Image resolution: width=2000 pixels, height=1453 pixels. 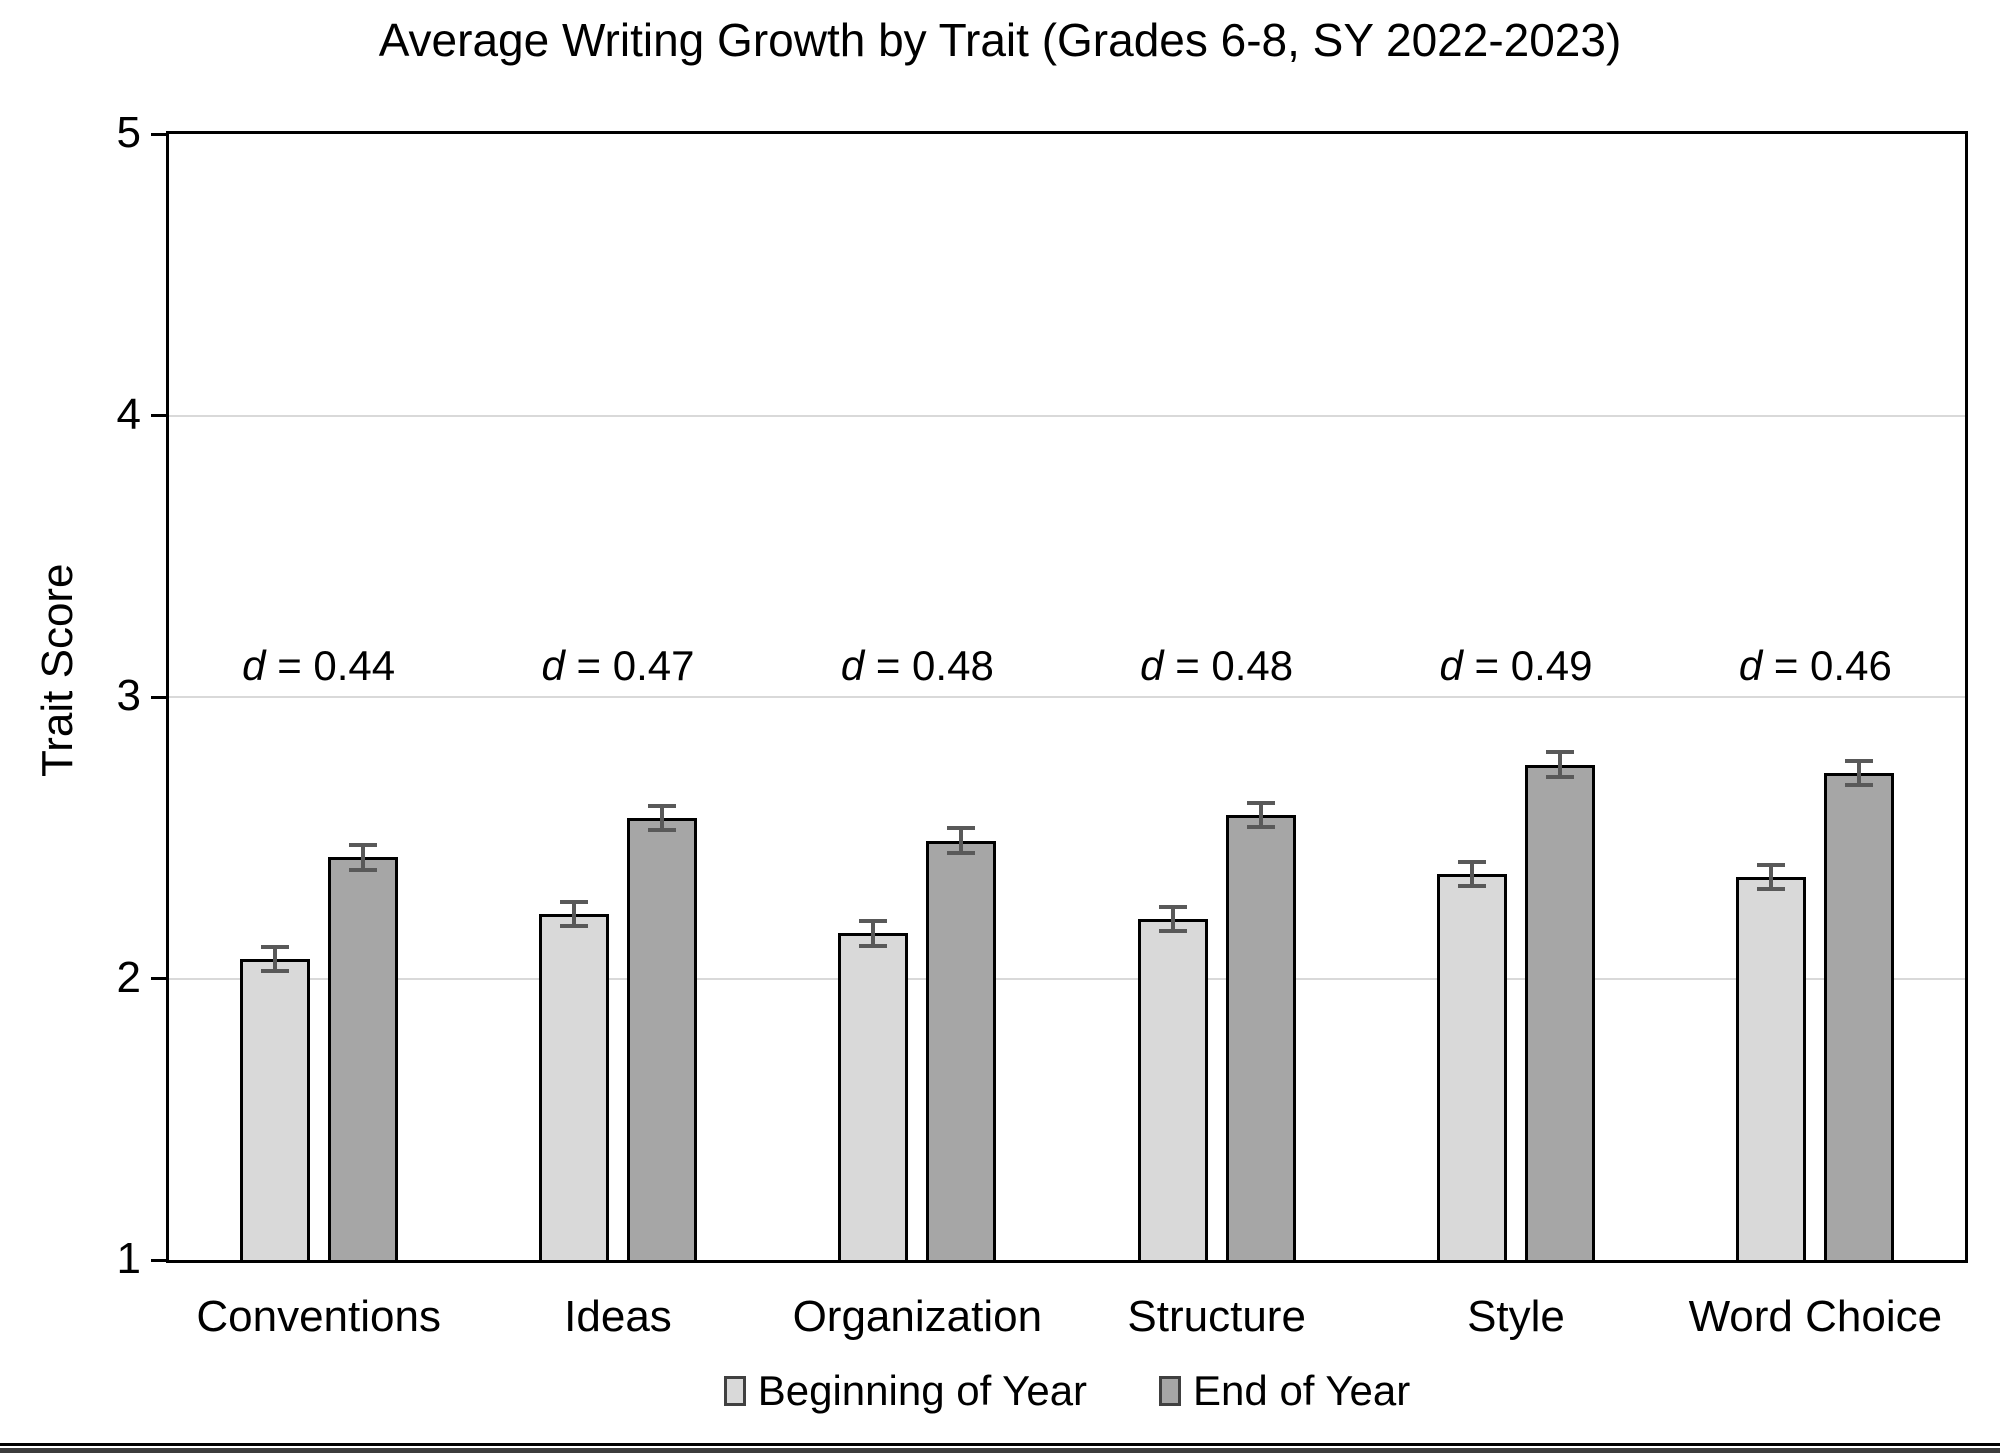 What do you see at coordinates (128, 132) in the screenshot?
I see `y-tick-label-5: 5` at bounding box center [128, 132].